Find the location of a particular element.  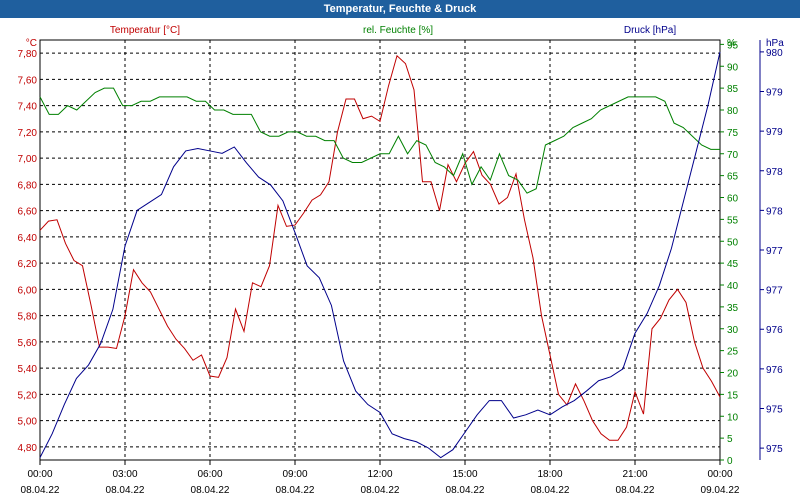

y-right1-tick-label: 0 is located at coordinates (730, 461).